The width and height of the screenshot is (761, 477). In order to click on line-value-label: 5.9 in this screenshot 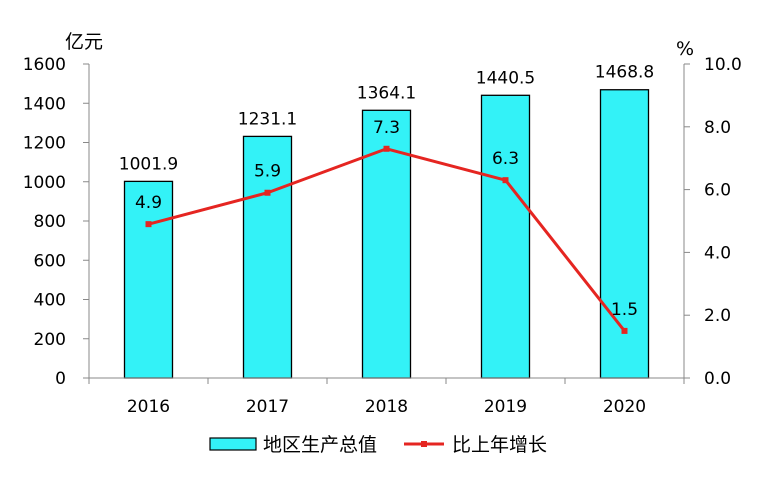, I will do `click(267, 172)`.